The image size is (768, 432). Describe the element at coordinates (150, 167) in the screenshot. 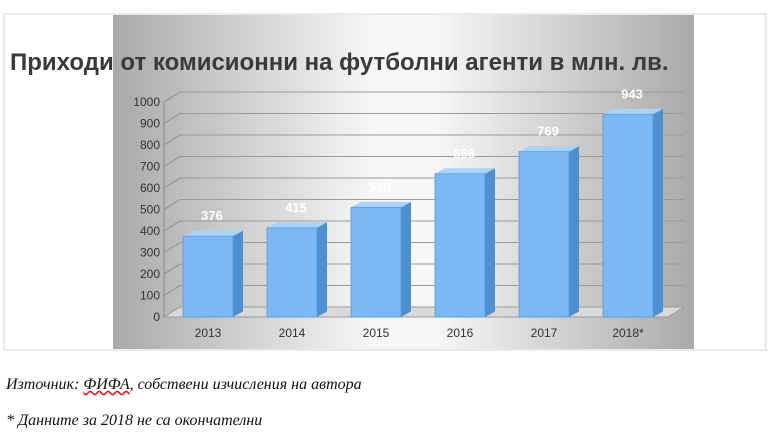

I see `y-tick-label: 700` at that location.